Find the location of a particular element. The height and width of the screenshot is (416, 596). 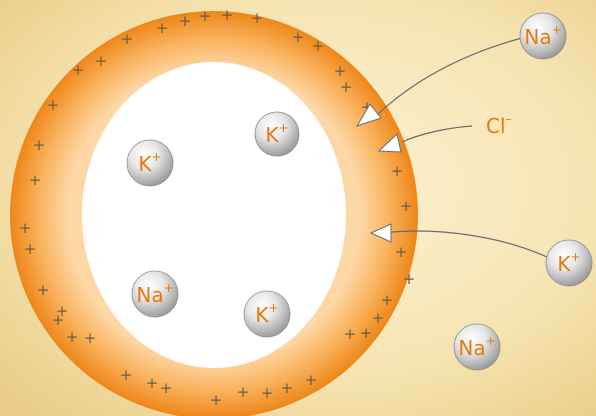

ion-outside-k: K+ is located at coordinates (569, 263).